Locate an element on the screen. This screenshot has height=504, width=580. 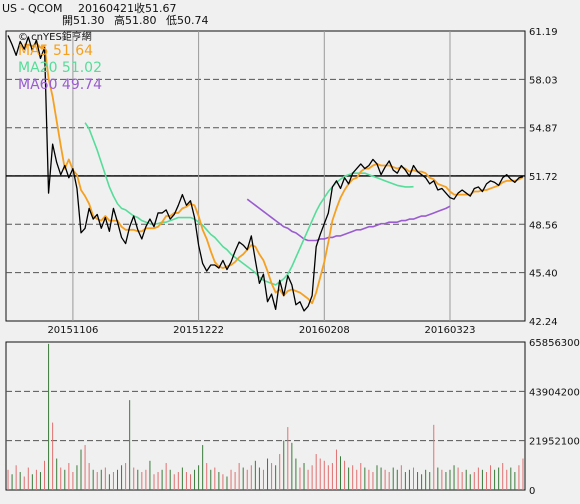
price-tick-label: 51.72 is located at coordinates (543, 177).